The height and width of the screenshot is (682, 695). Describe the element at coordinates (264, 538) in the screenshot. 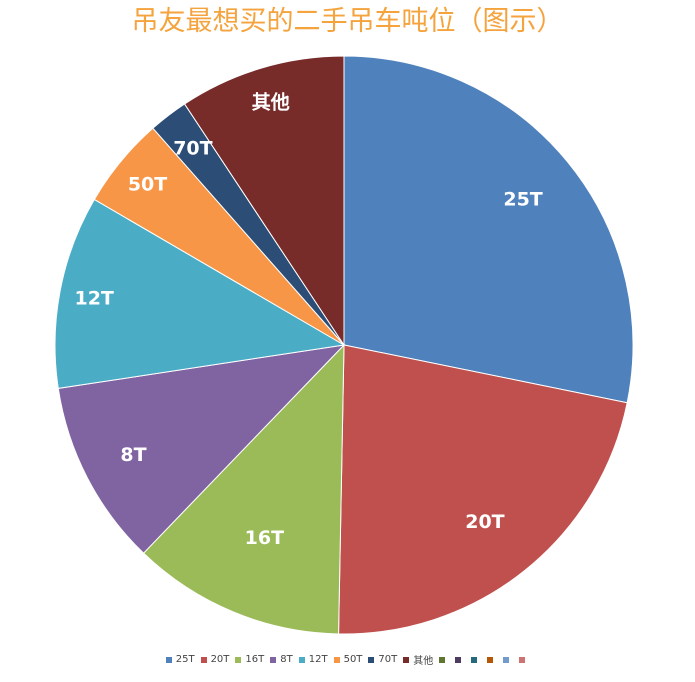

I see `slice-label-3: 16T` at that location.